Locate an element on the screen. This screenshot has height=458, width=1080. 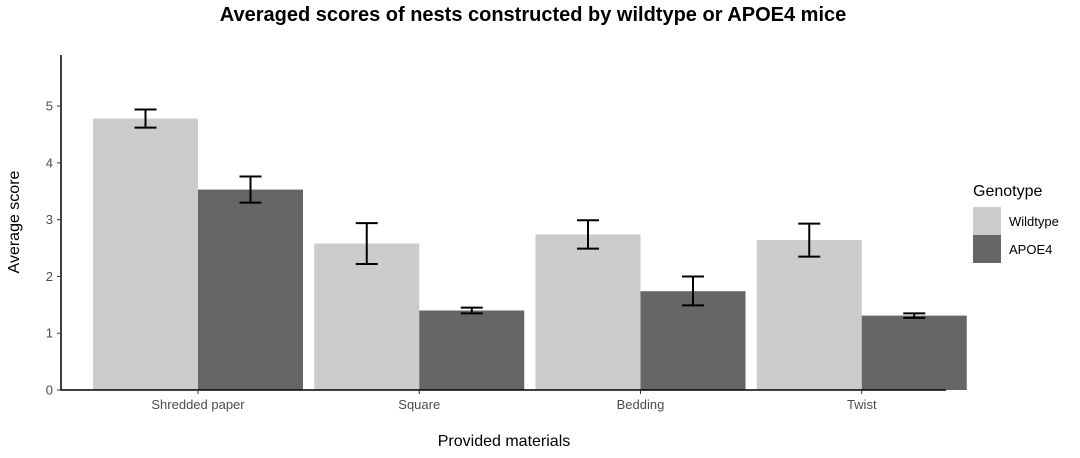
y-axis-title: Average score is located at coordinates (14, 221).